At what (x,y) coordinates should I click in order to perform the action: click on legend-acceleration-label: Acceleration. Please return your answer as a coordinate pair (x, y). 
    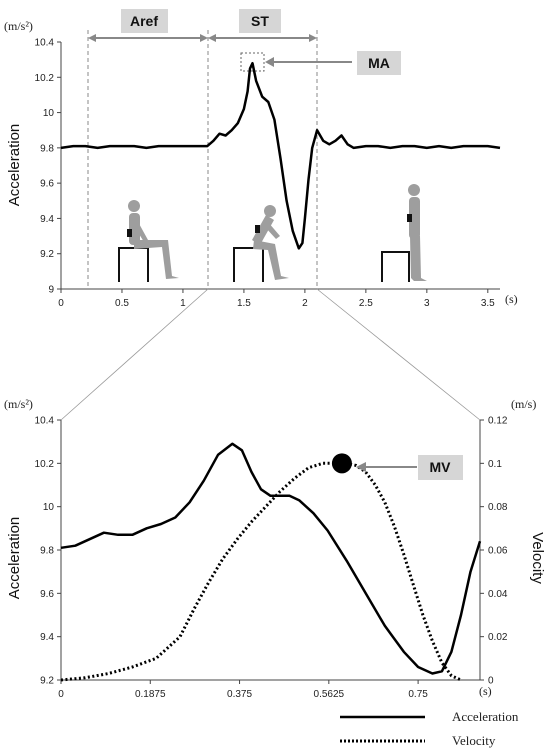
    Looking at the image, I should click on (485, 716).